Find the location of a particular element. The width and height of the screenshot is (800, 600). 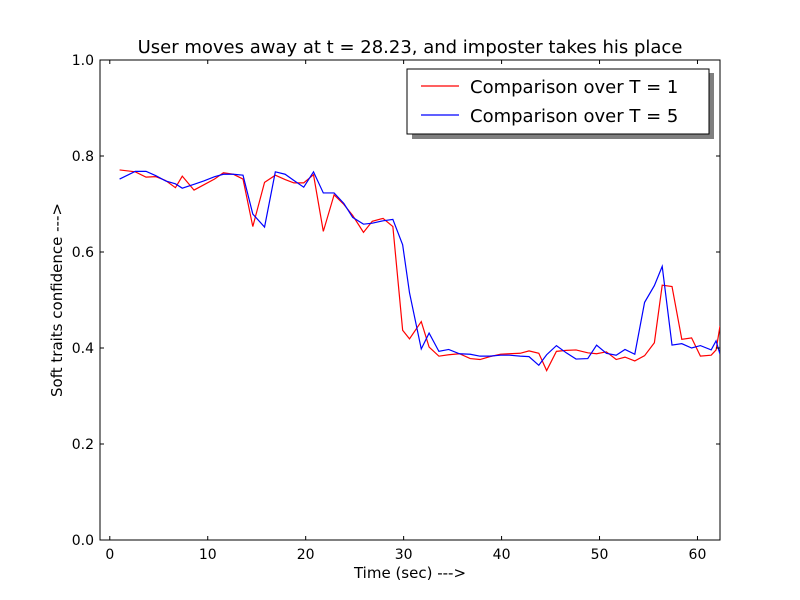

y-tick-label: 0.6 is located at coordinates (83, 253).